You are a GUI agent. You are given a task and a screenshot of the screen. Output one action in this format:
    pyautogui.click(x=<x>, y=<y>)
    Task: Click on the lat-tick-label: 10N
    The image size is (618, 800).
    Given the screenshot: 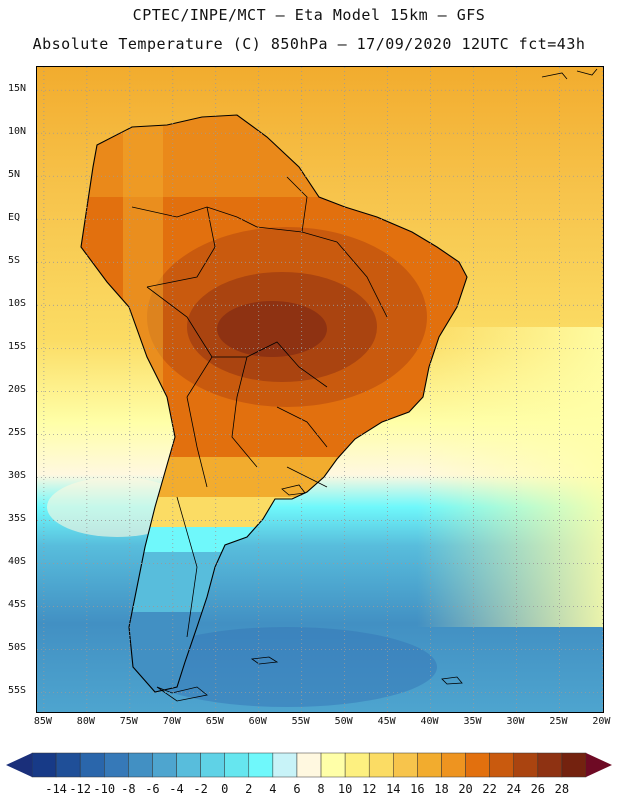 What is the action you would take?
    pyautogui.click(x=17, y=132)
    